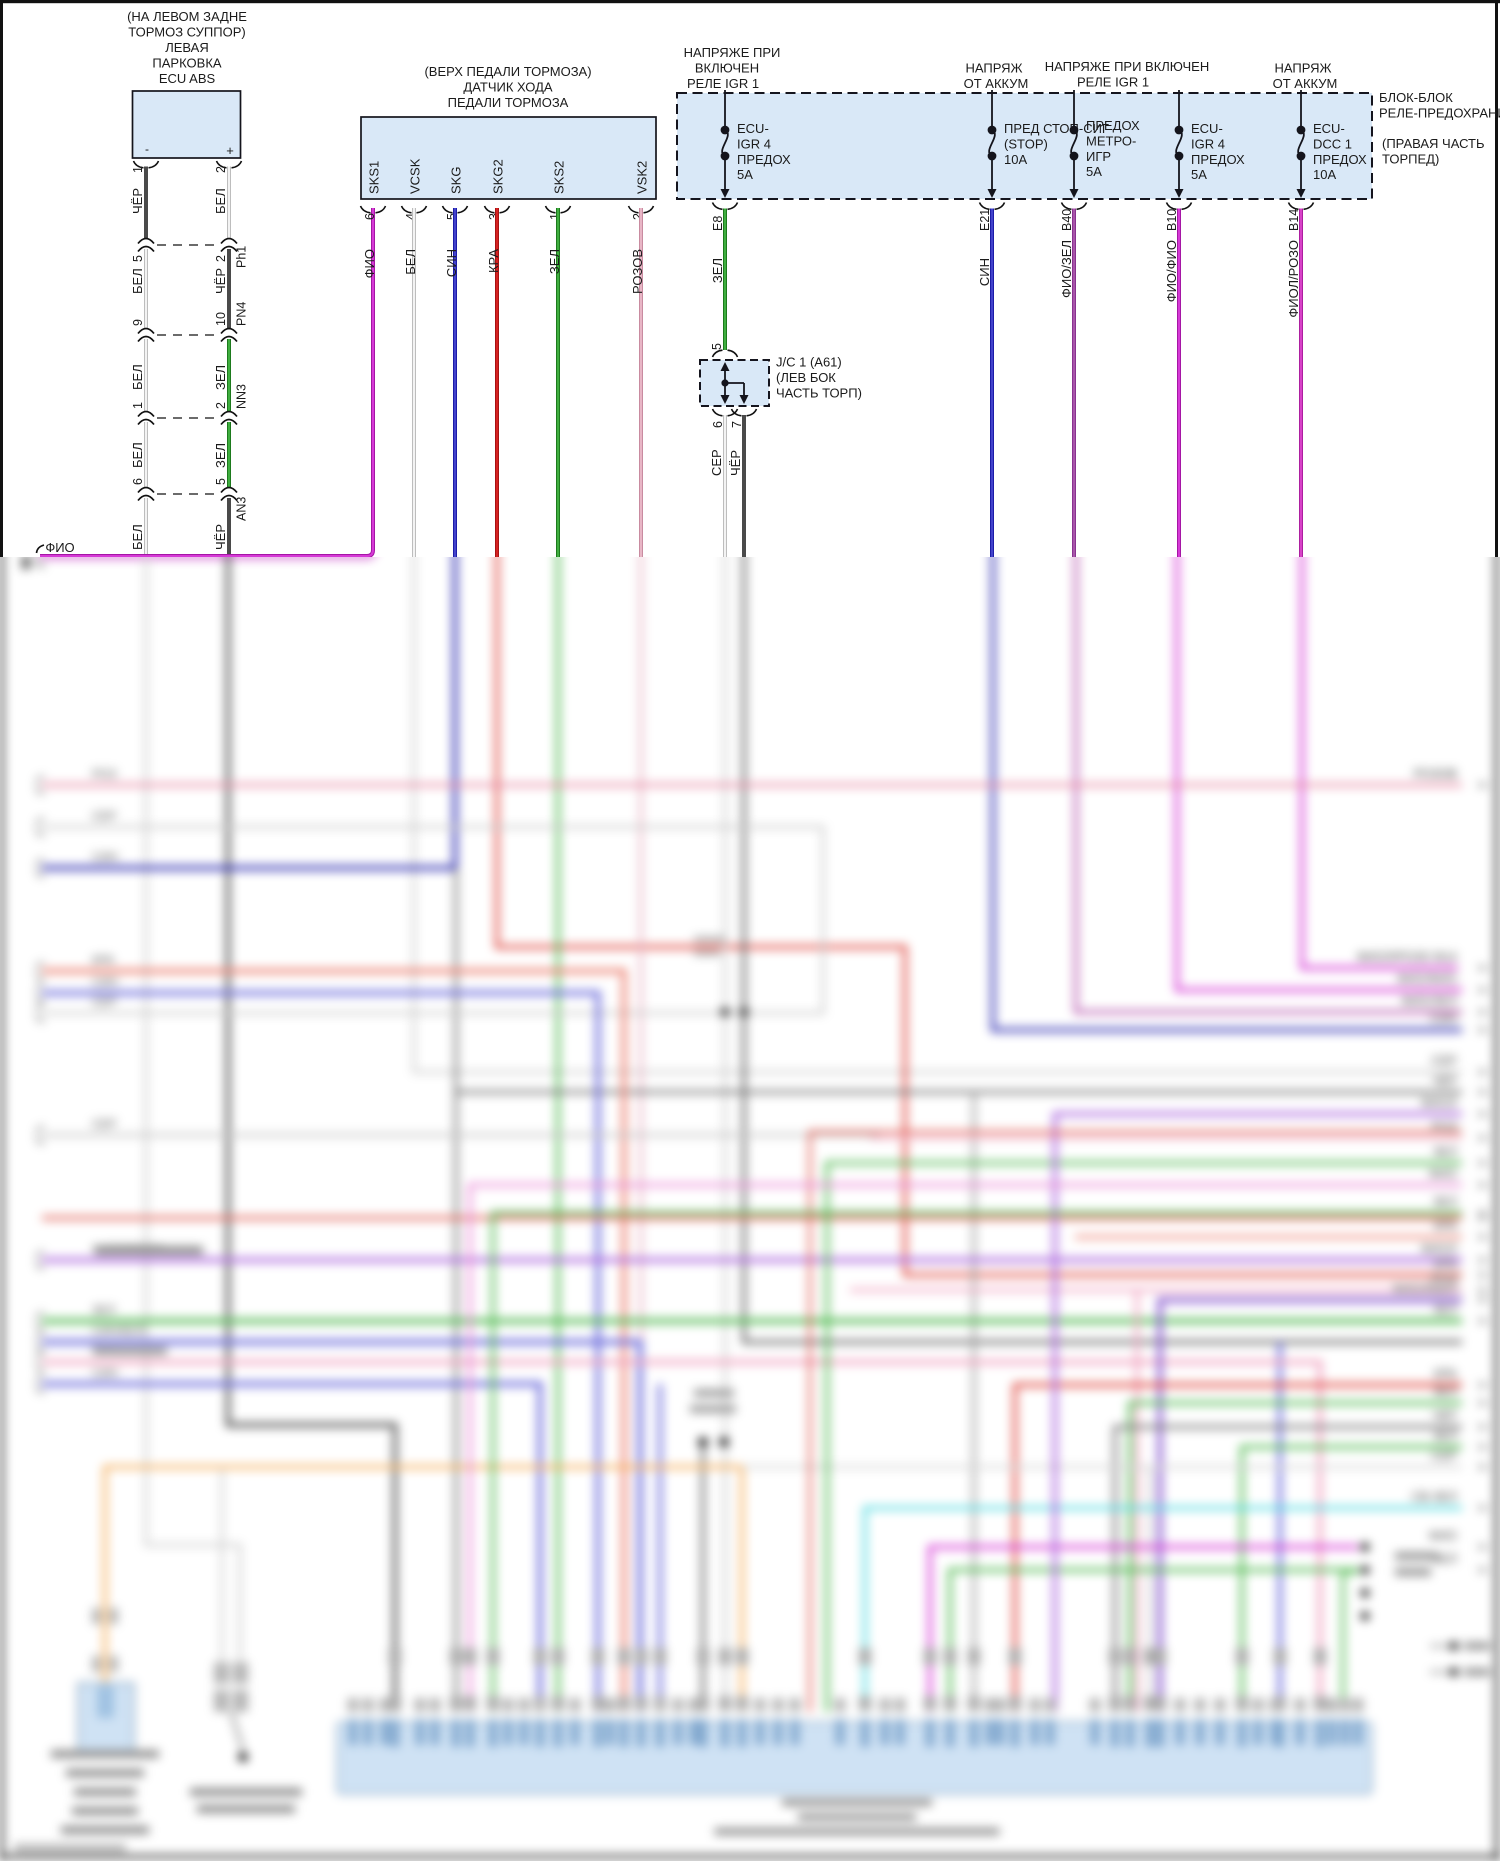  I want to click on svg-text: NN3, so click(242, 396).